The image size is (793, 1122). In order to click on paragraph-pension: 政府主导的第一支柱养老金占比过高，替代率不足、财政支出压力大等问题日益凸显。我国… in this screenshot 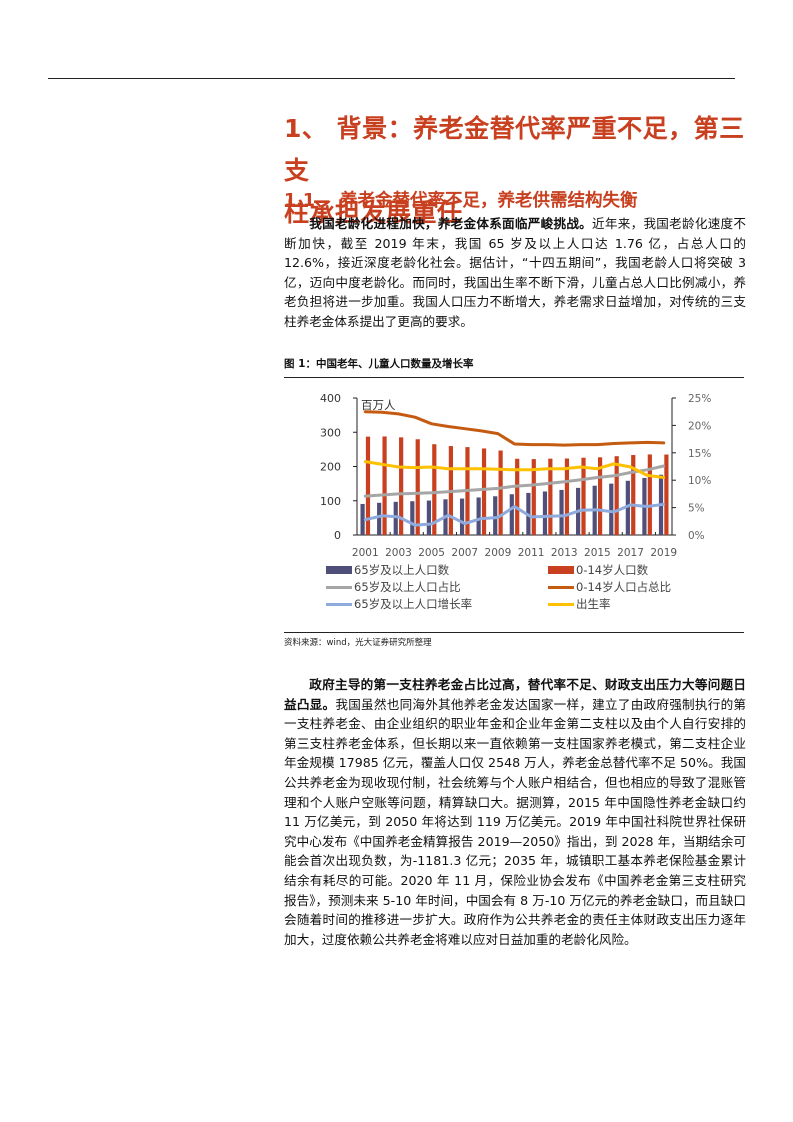, I will do `click(515, 812)`.